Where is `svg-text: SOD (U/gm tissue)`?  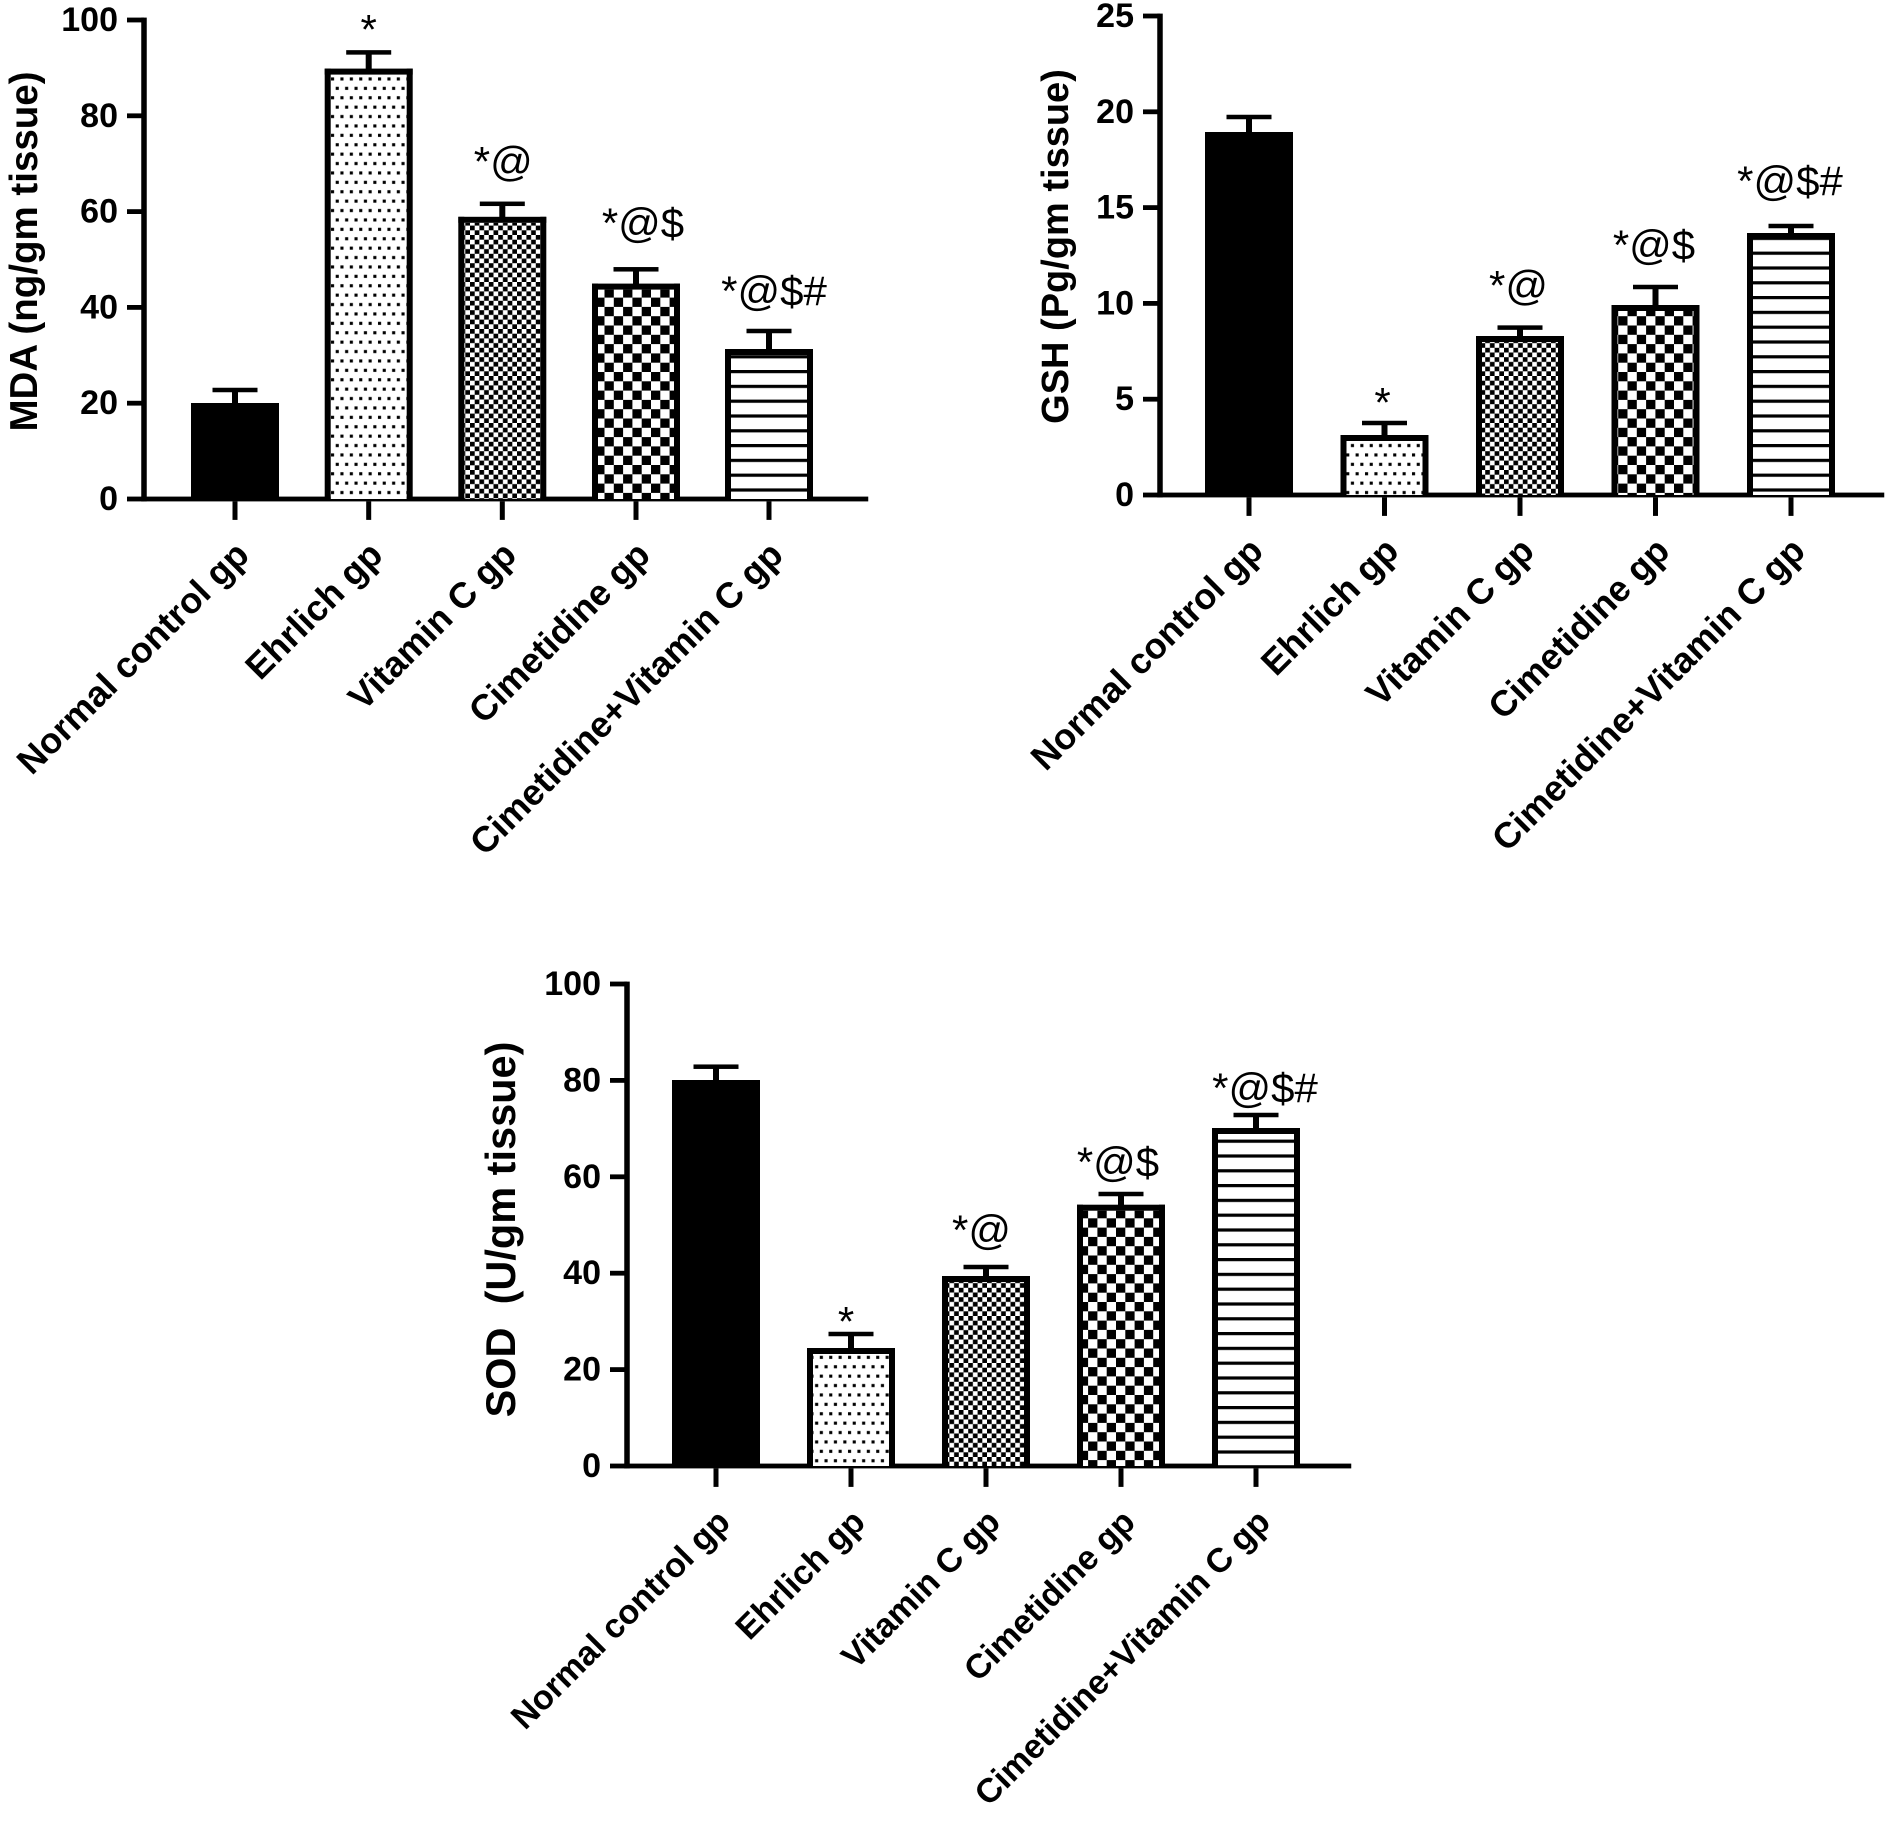 svg-text: SOD (U/gm tissue) is located at coordinates (500, 1230).